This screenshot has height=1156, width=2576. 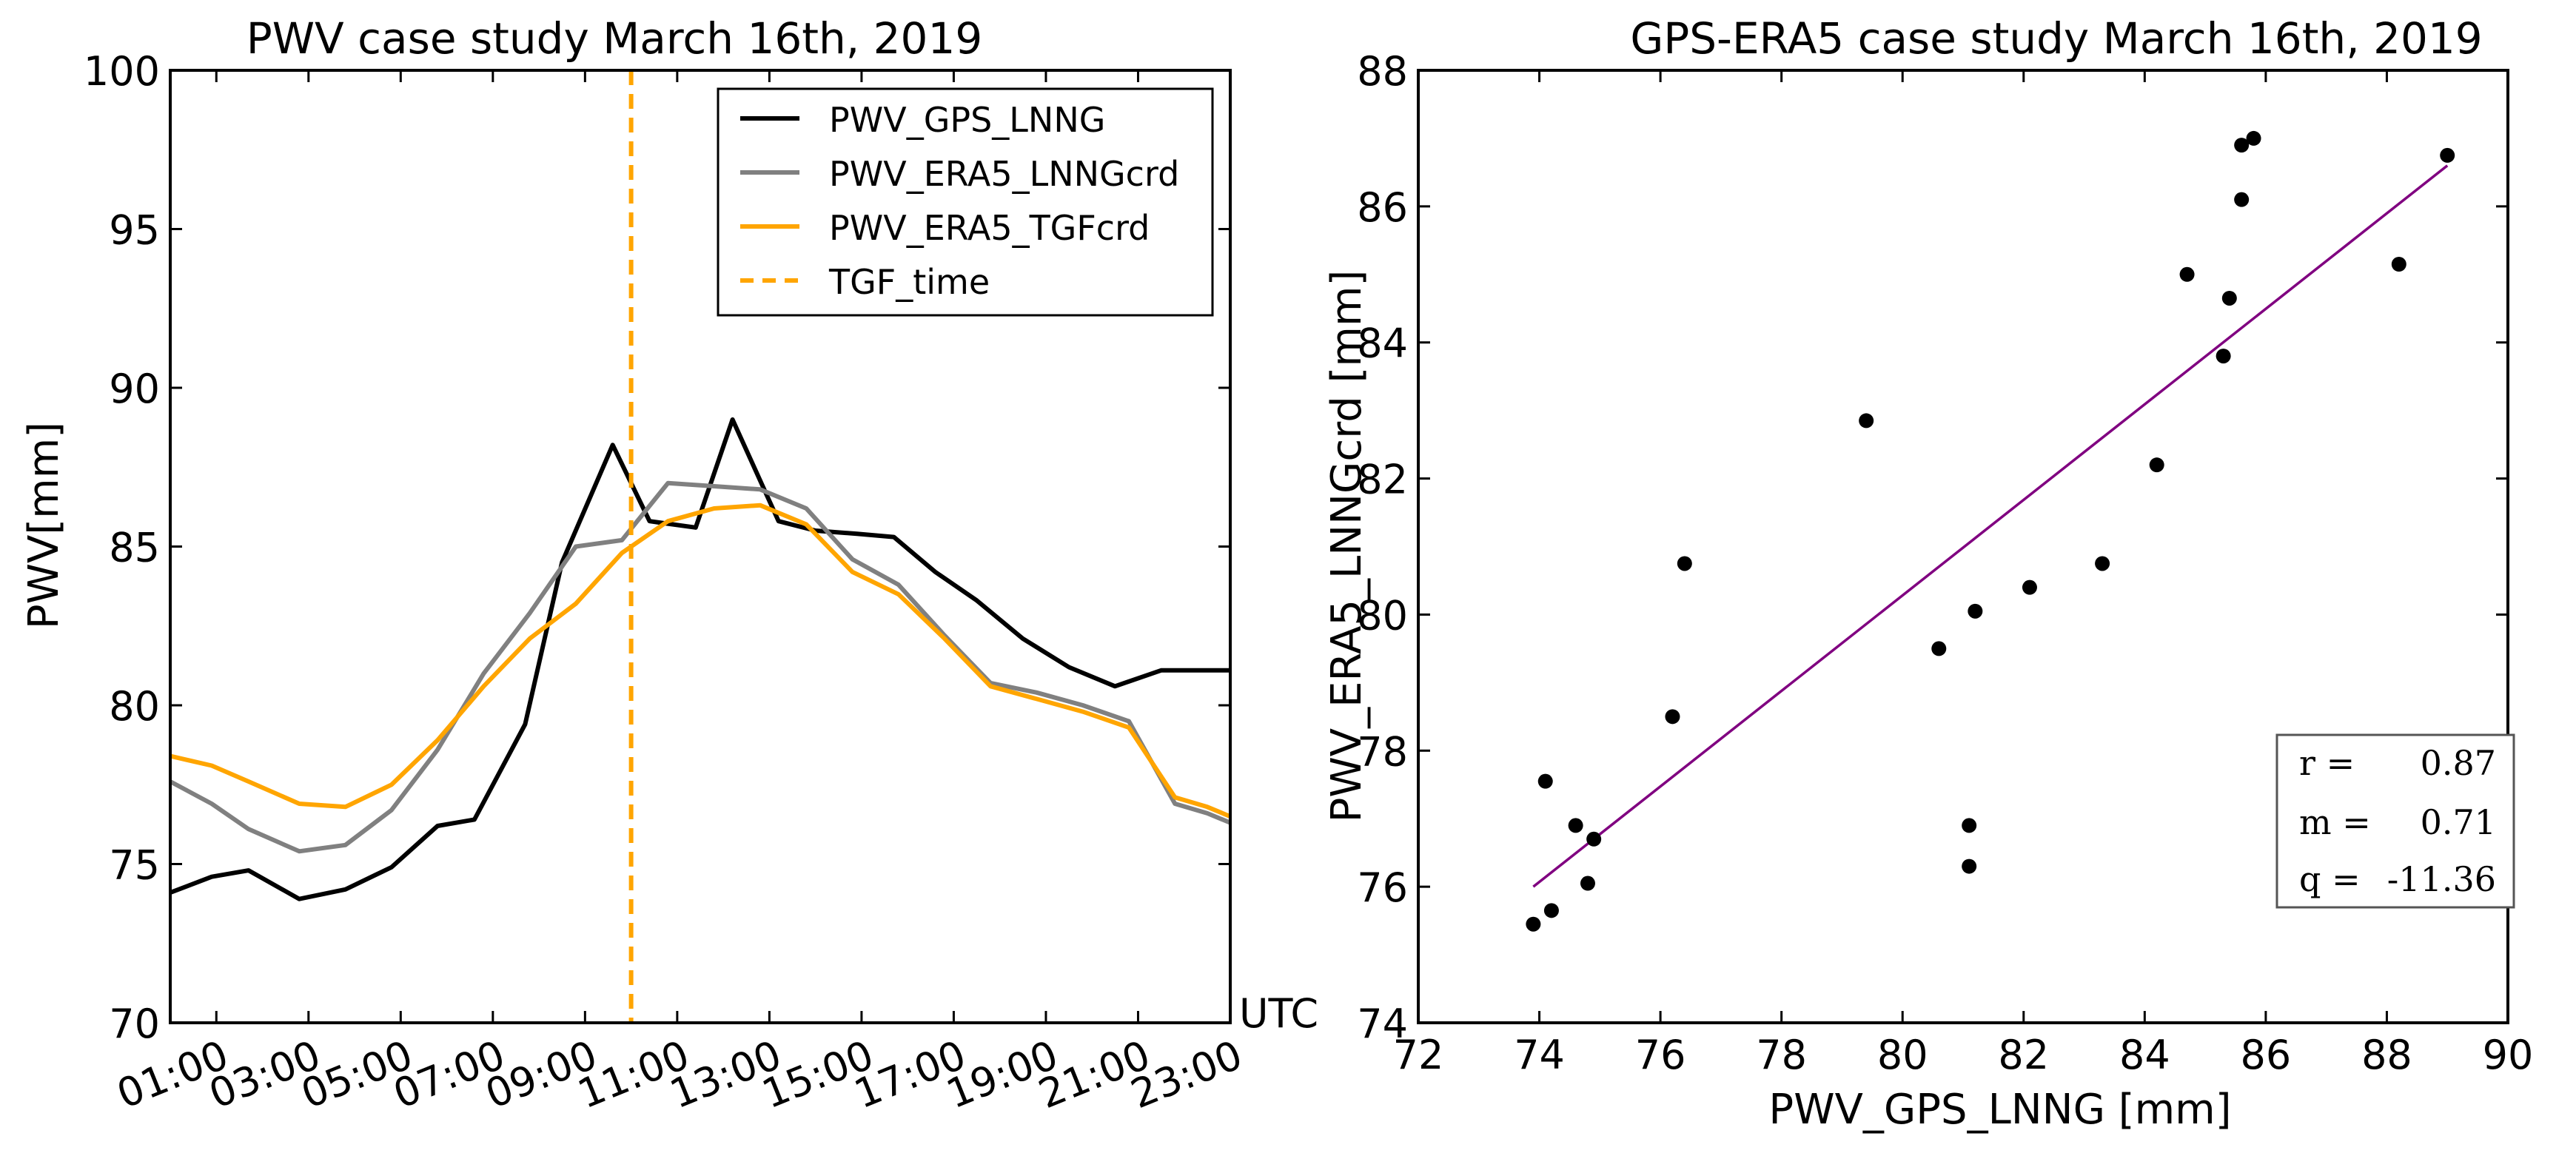 I want to click on legend-entry: PWV_GPS_LNNG, so click(x=922, y=120).